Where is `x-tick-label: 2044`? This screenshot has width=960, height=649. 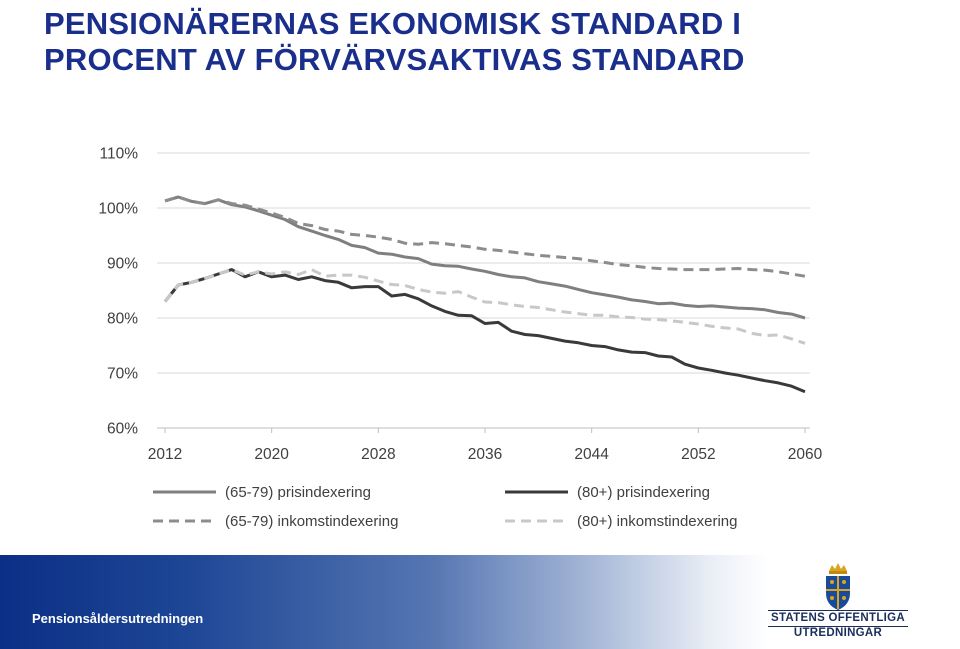
x-tick-label: 2044 is located at coordinates (591, 454).